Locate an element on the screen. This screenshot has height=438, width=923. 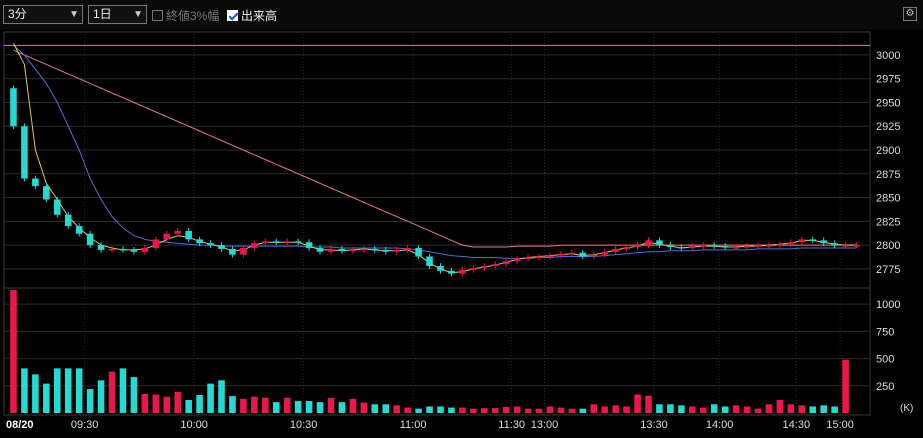
volume-tick-label: 250 is located at coordinates (885, 387).